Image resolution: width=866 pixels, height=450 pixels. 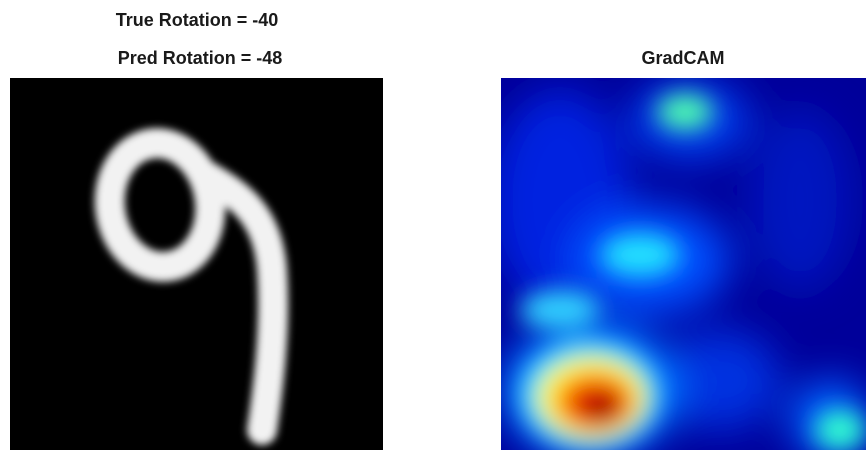 I want to click on title-line-2: Pred Rotation = -48, so click(x=200, y=58).